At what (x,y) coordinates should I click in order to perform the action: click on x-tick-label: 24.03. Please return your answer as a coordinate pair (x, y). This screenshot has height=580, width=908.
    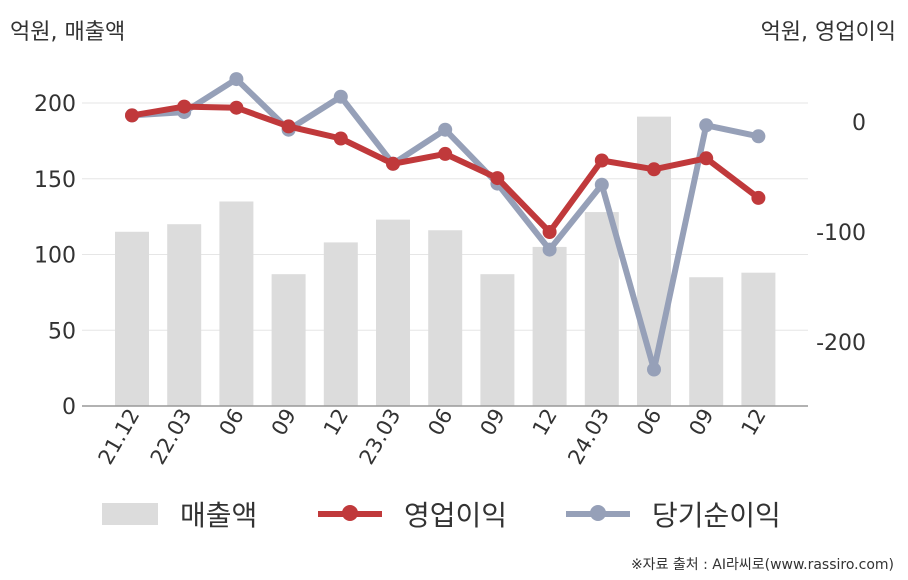
    Looking at the image, I should click on (588, 437).